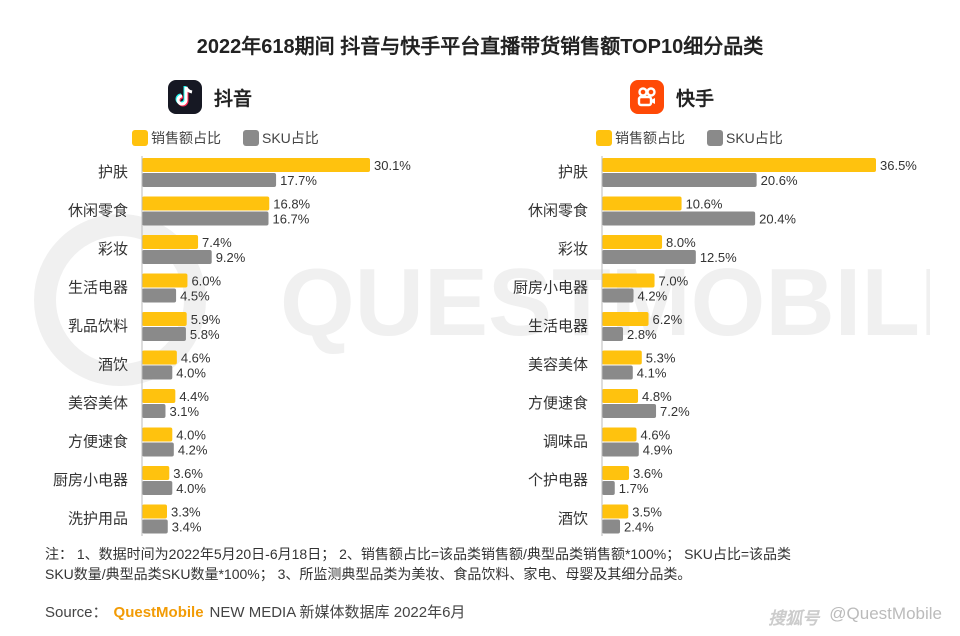 The height and width of the screenshot is (636, 960). Describe the element at coordinates (98, 519) in the screenshot. I see `category-label: 洗护用品` at that location.